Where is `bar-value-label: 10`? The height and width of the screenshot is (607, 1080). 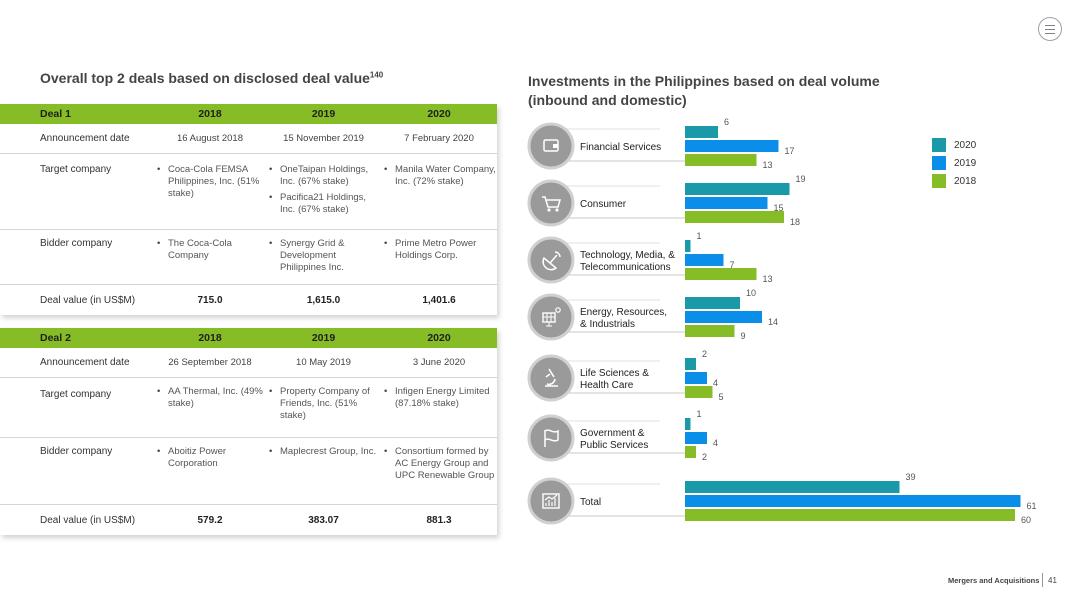
bar-value-label: 10 is located at coordinates (751, 293).